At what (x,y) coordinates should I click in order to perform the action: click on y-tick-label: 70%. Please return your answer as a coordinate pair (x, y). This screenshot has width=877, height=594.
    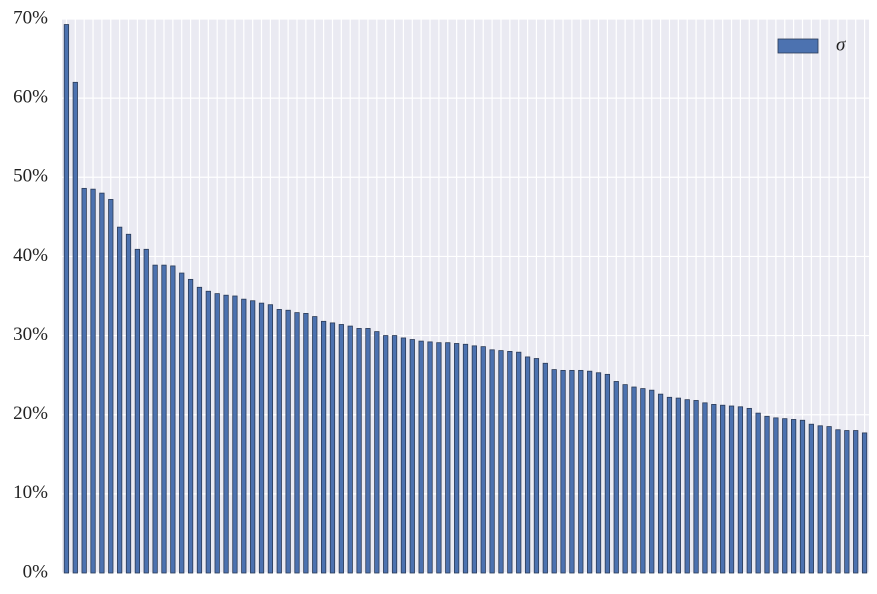
    Looking at the image, I should click on (30, 17).